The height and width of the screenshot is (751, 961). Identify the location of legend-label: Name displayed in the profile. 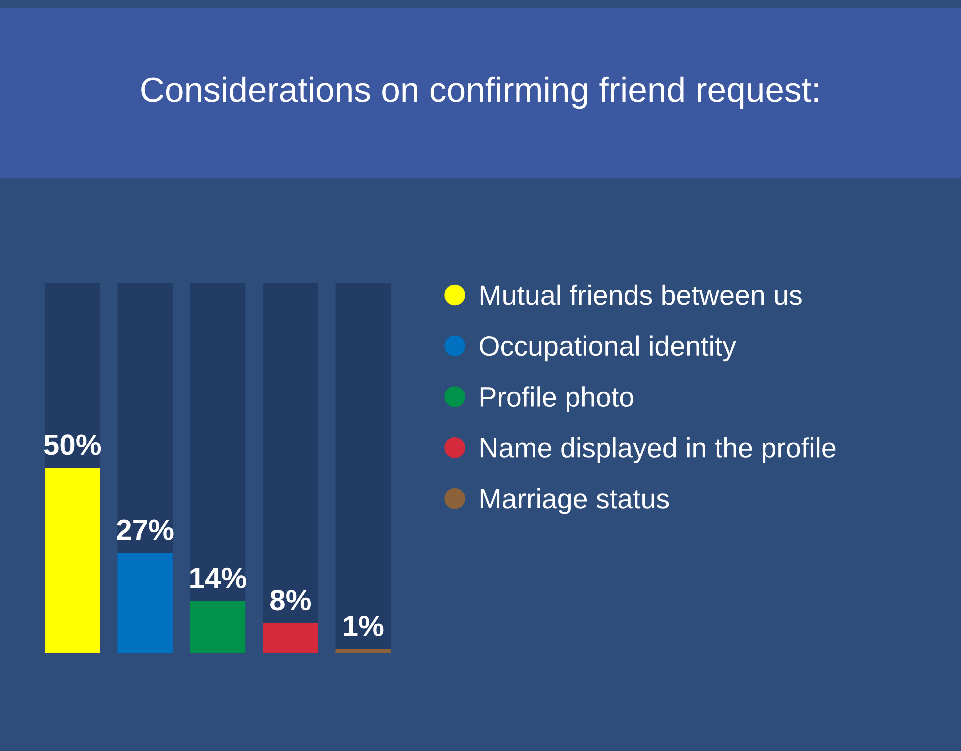
(658, 451).